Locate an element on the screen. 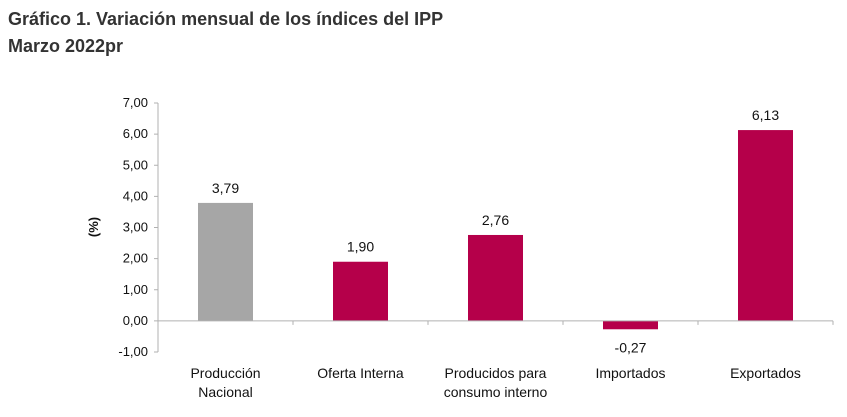 The height and width of the screenshot is (417, 847). category-label: Nacional is located at coordinates (225, 392).